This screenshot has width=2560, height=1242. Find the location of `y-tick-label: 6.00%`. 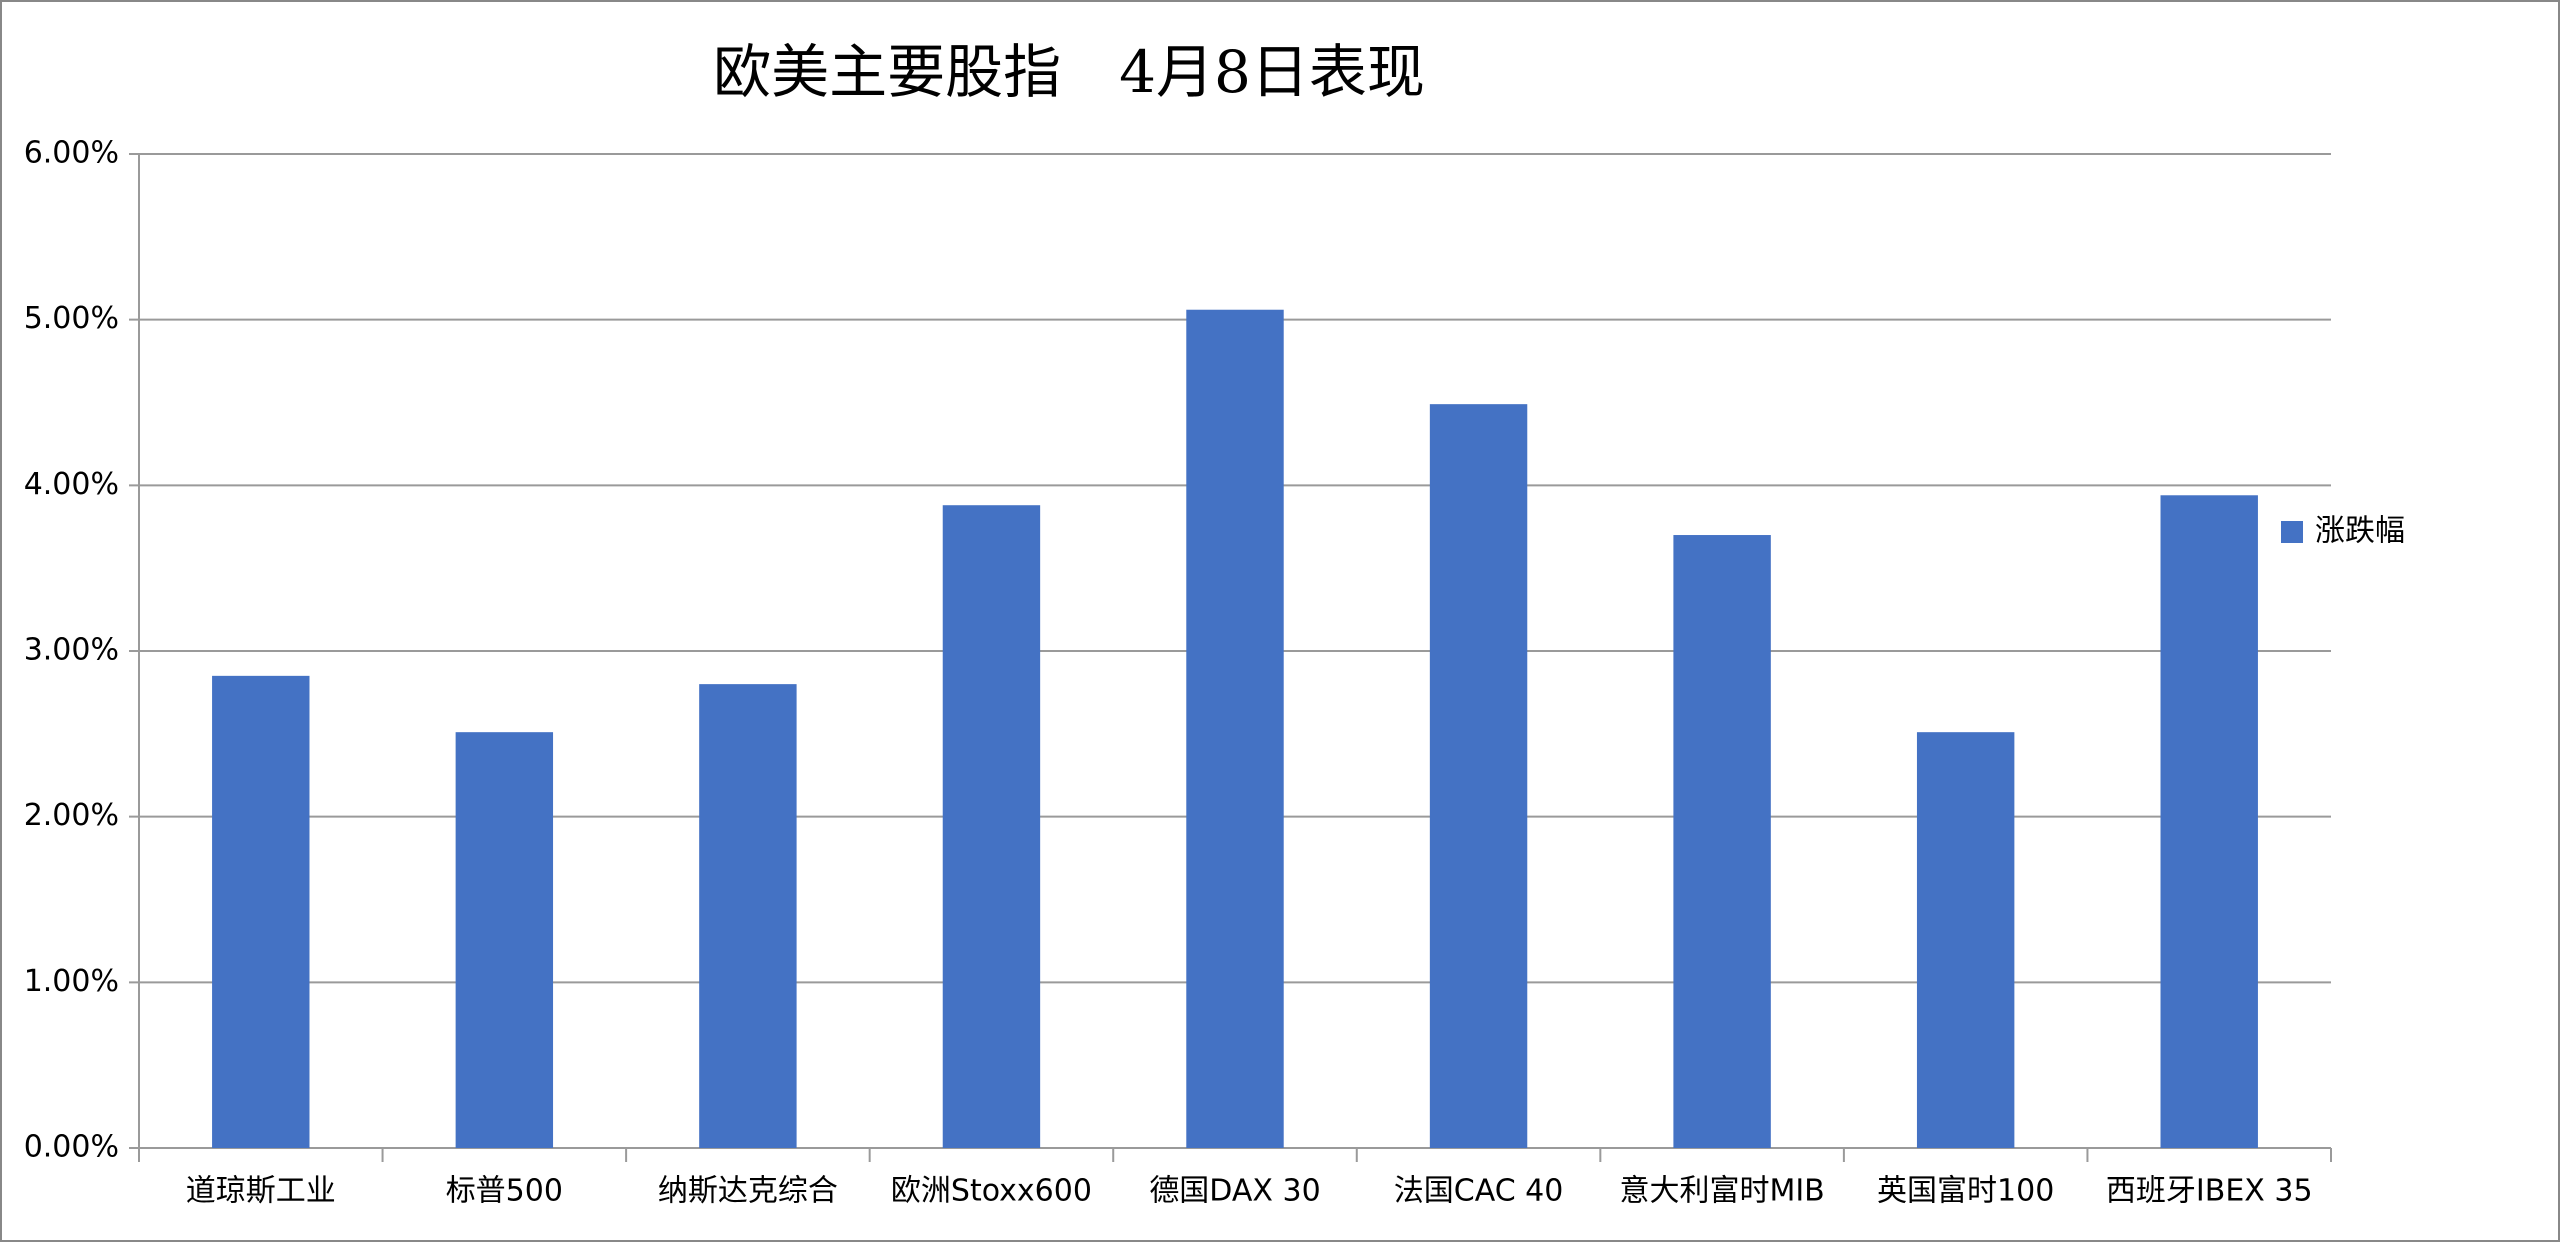

y-tick-label: 6.00% is located at coordinates (71, 153).